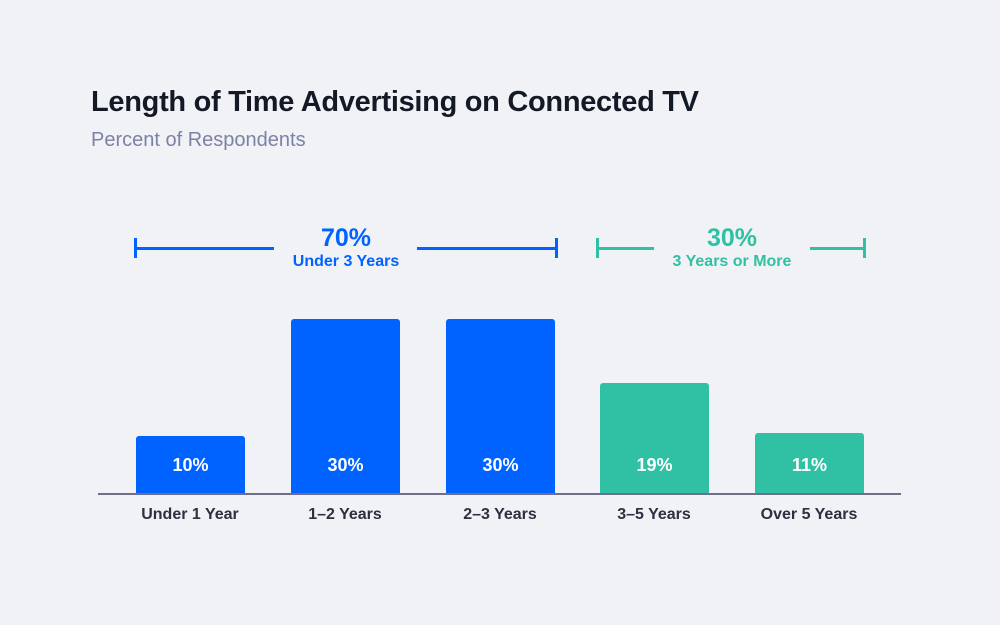 The image size is (1000, 625). Describe the element at coordinates (198, 140) in the screenshot. I see `chart-subtitle: Percent of Respondents` at that location.